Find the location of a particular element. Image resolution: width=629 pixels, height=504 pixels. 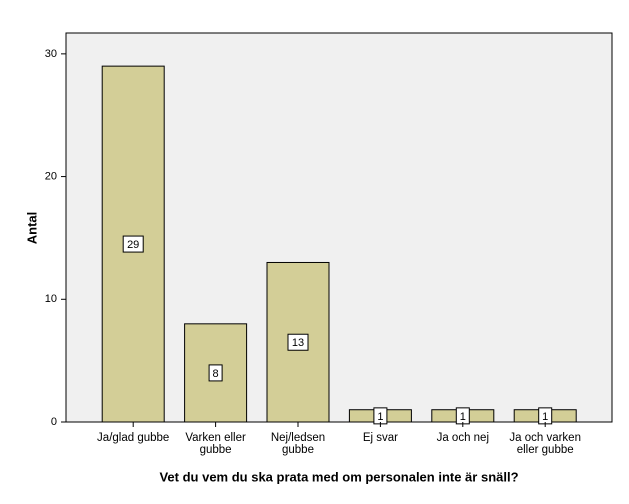

x-tick-label: Ja/glad gubbe is located at coordinates (133, 438).